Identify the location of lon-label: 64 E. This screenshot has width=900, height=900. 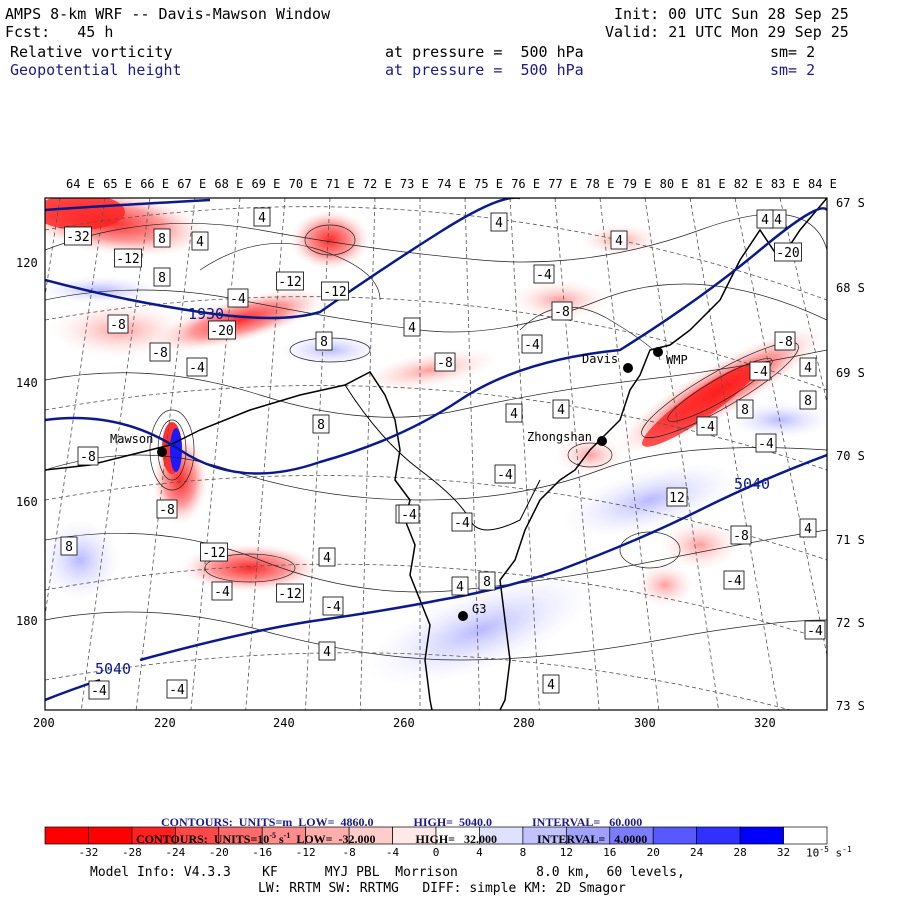
(80, 184).